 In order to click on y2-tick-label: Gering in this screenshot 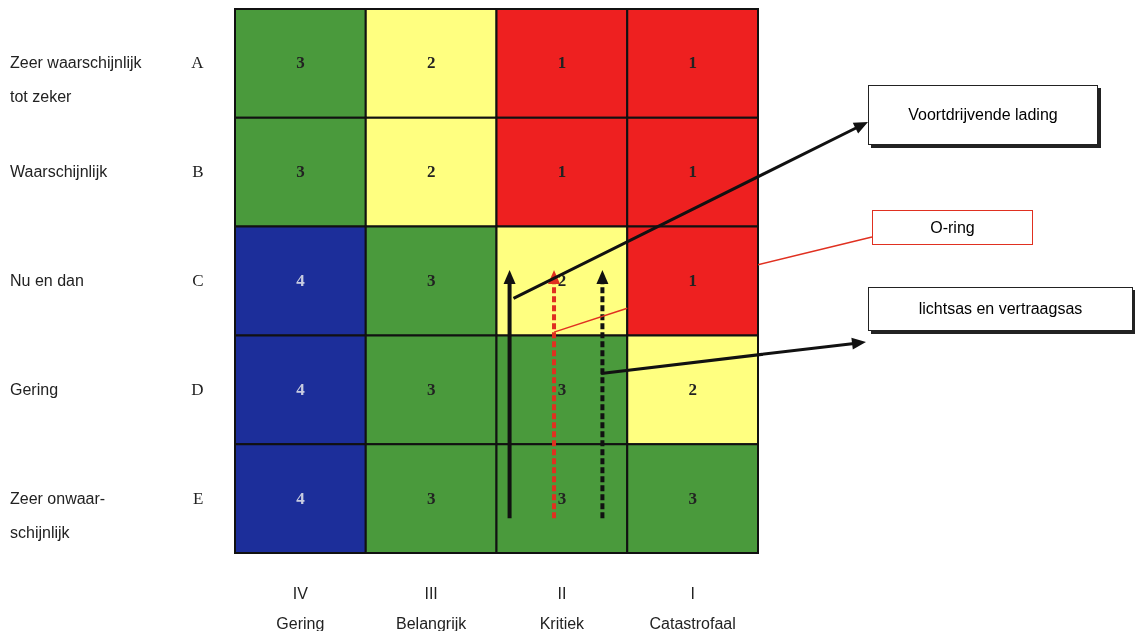, I will do `click(34, 389)`.